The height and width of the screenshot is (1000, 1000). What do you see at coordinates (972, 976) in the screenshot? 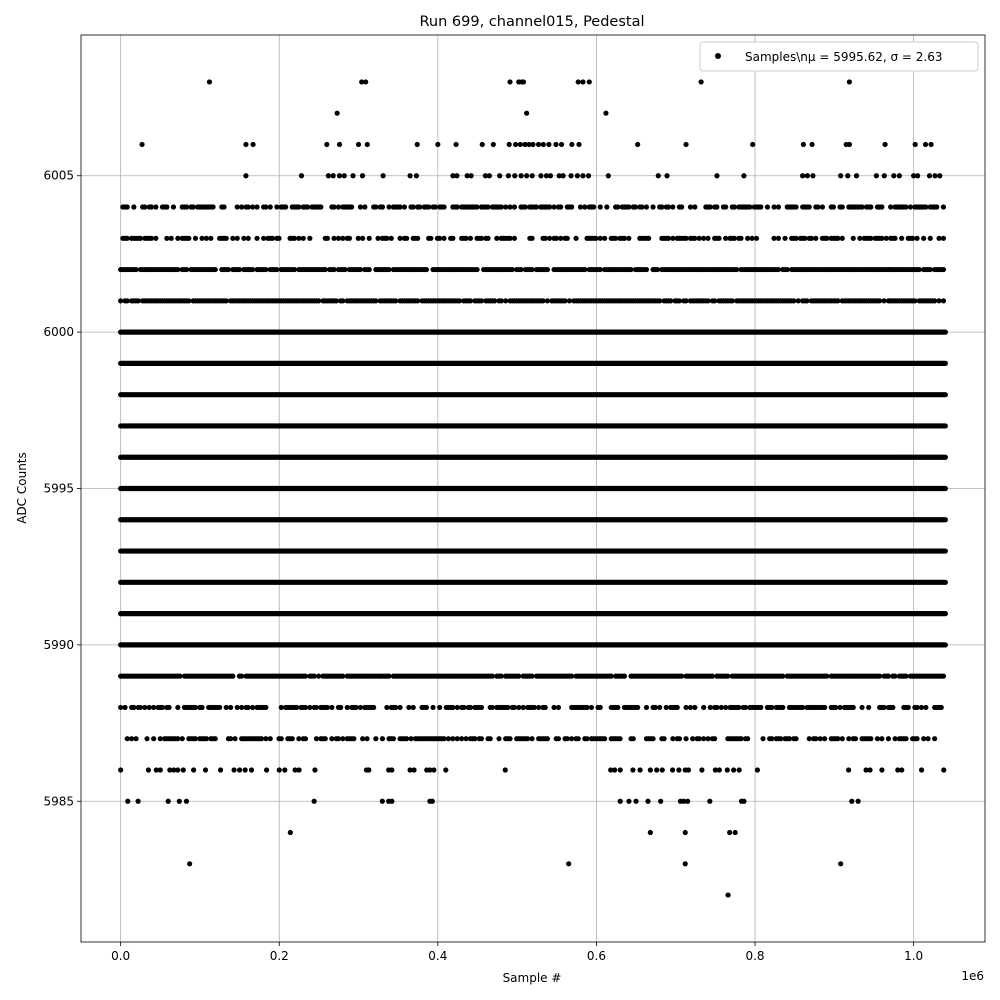
I see `x-axis-offset-text: 1e6` at bounding box center [972, 976].